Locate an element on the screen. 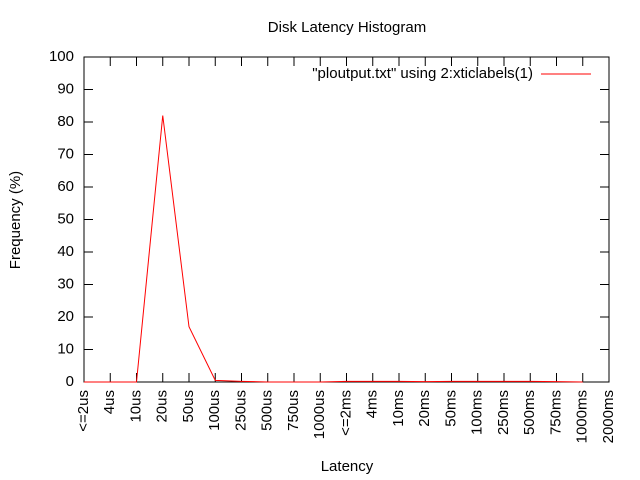 The image size is (640, 480). y-tick-label: 20 is located at coordinates (65, 316).